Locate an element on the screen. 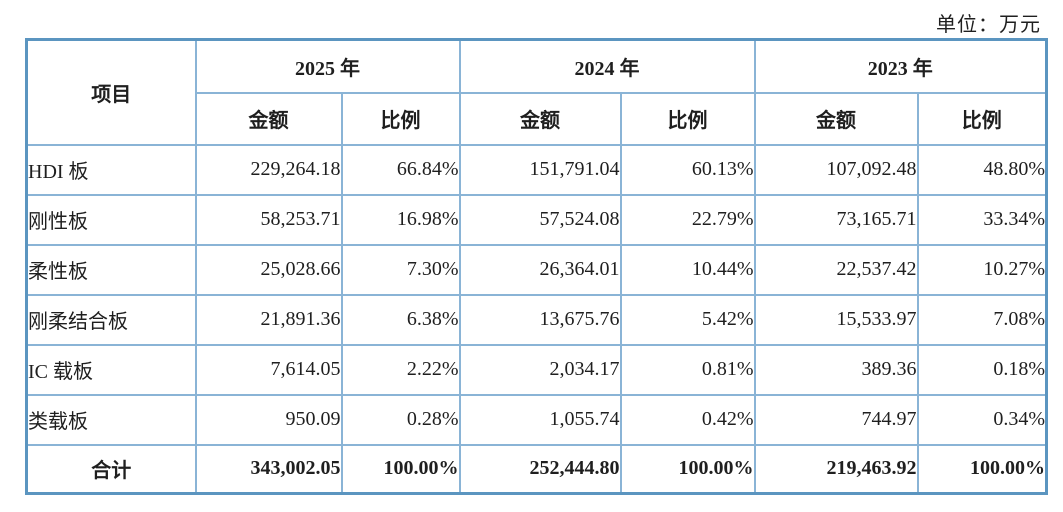  amount-cell: 57,524.08 is located at coordinates (540, 219).